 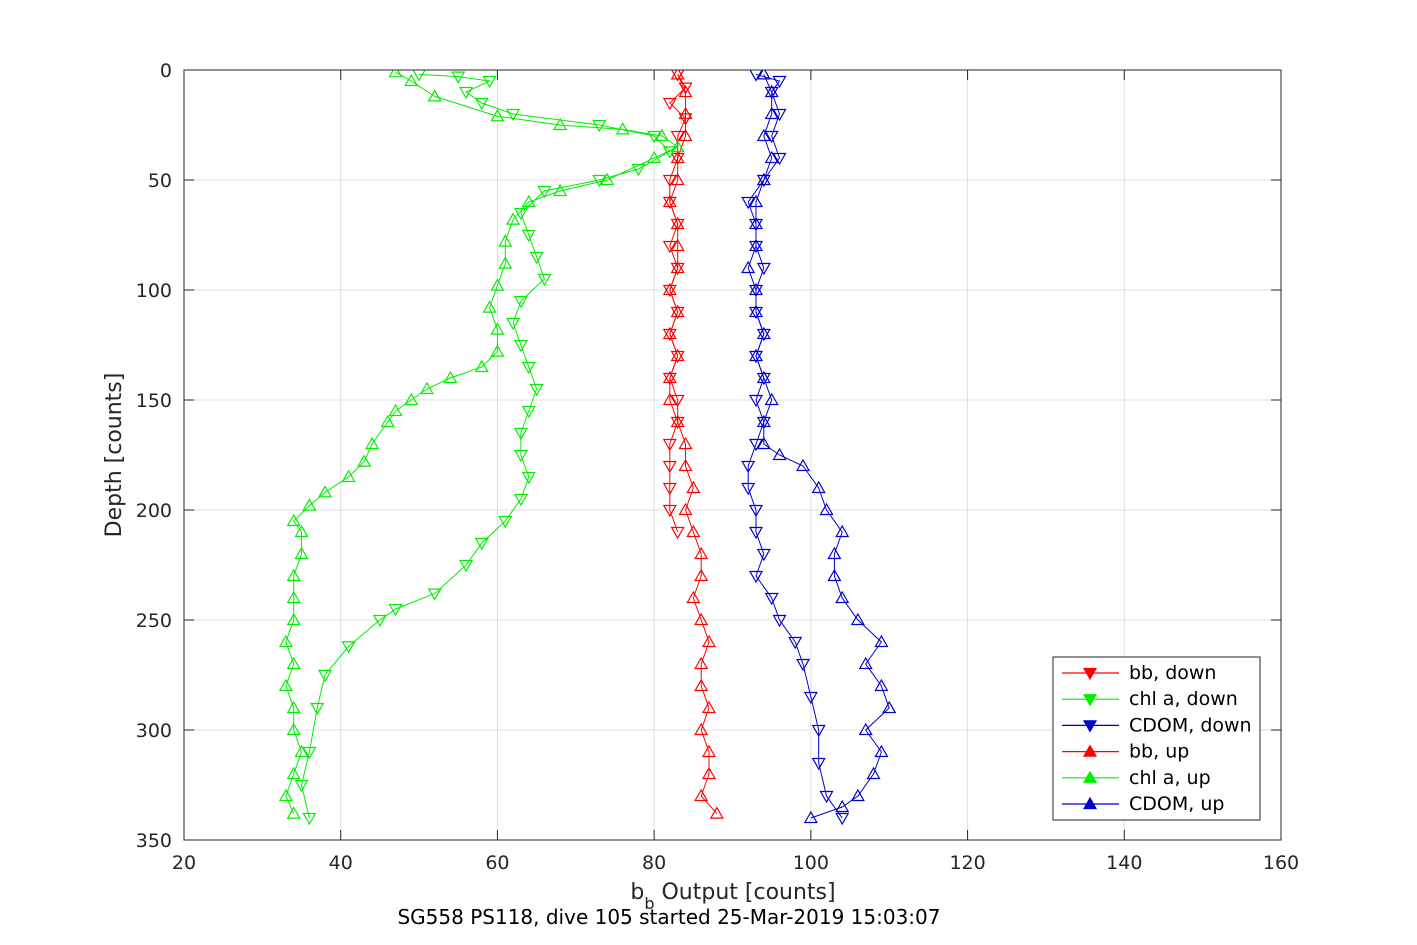 I want to click on x-tick-label: 100, so click(x=811, y=863).